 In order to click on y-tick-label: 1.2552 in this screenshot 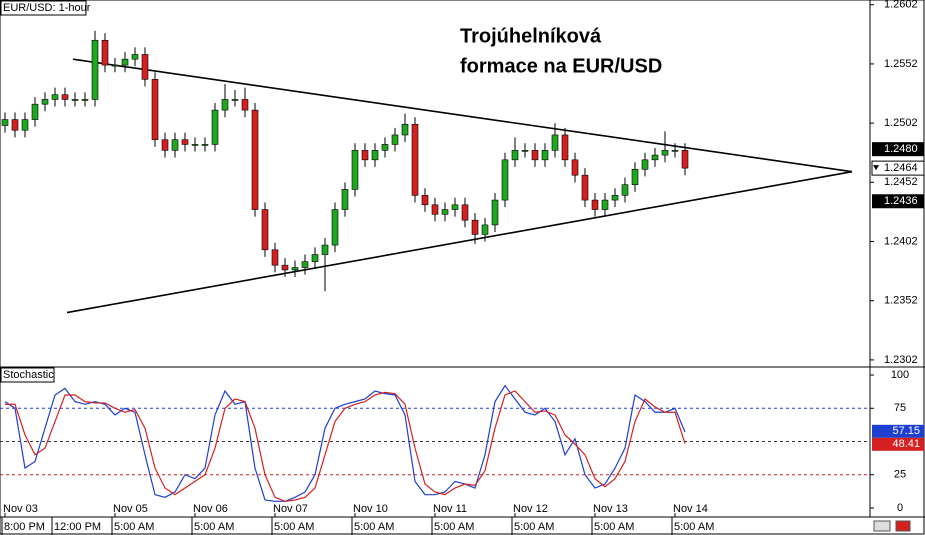, I will do `click(901, 64)`.